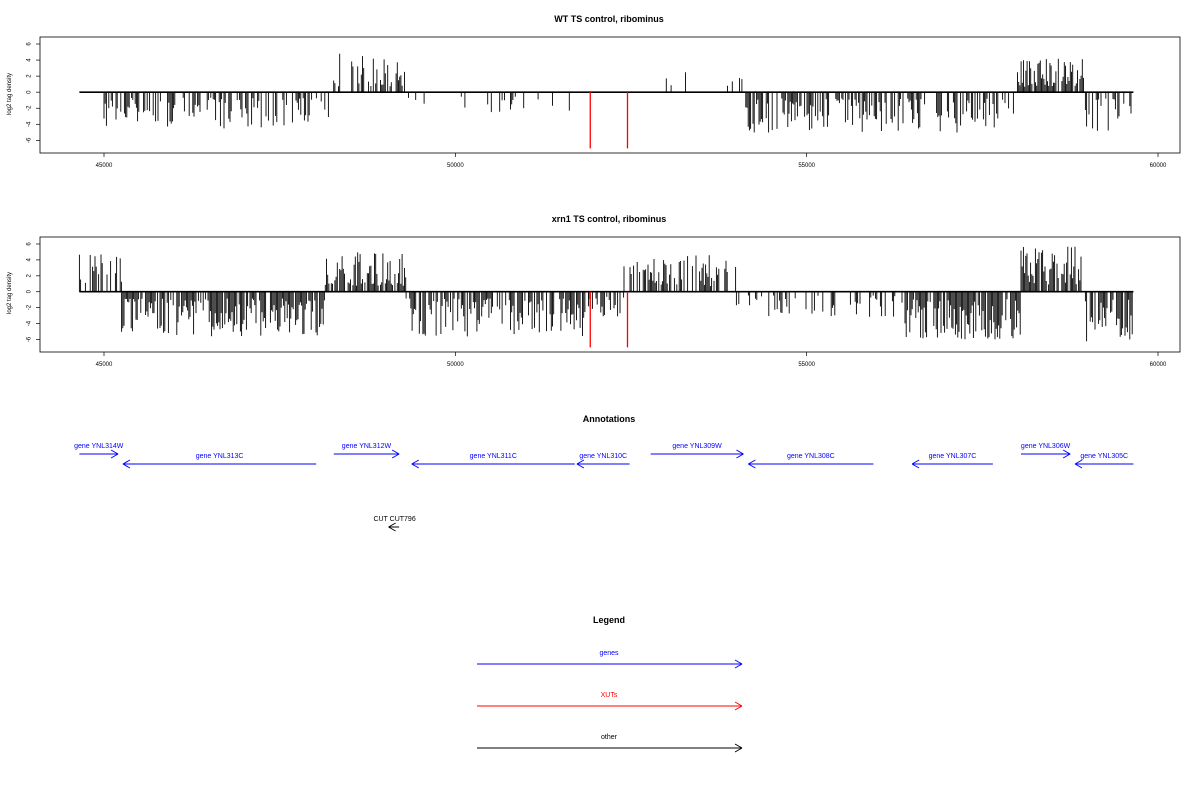 The height and width of the screenshot is (800, 1200). What do you see at coordinates (1104, 456) in the screenshot?
I see `annotation-label: gene YNL305C` at bounding box center [1104, 456].